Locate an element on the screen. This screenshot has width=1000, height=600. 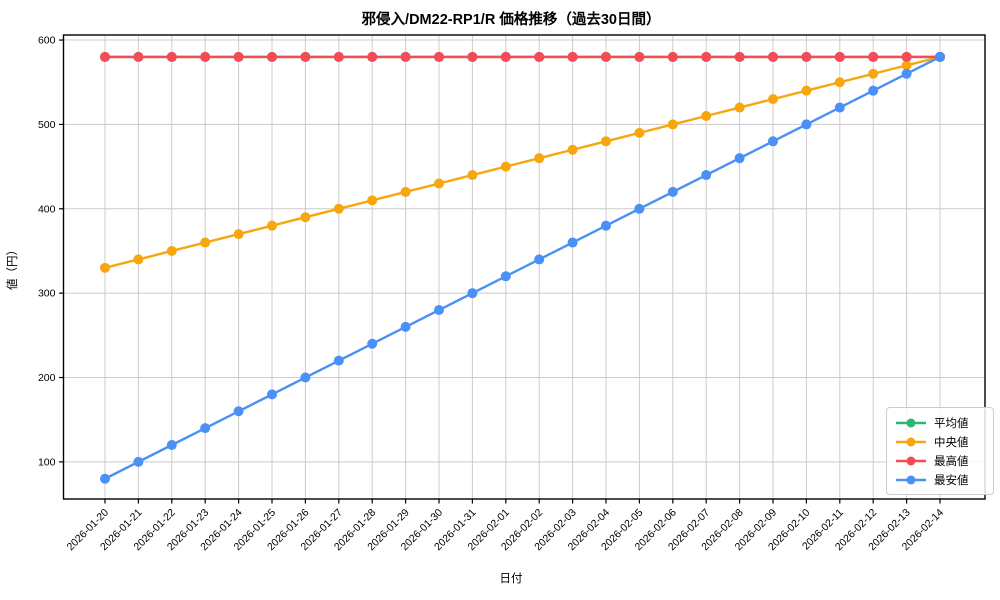
legend-item-0: 平均値 is located at coordinates (940, 423).